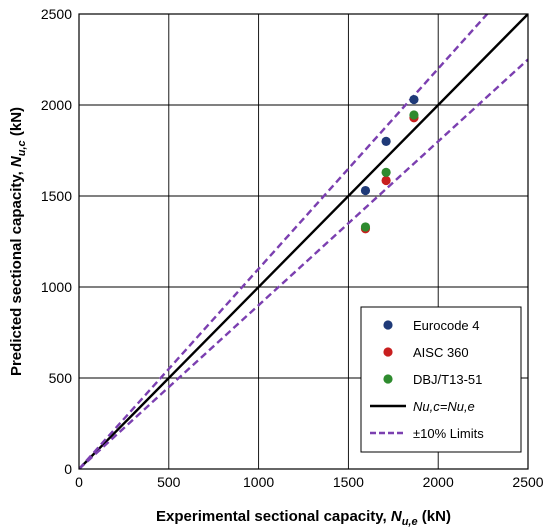 This screenshot has height=530, width=550. I want to click on y-axis-title-subscript: u,c, so click(22, 148).